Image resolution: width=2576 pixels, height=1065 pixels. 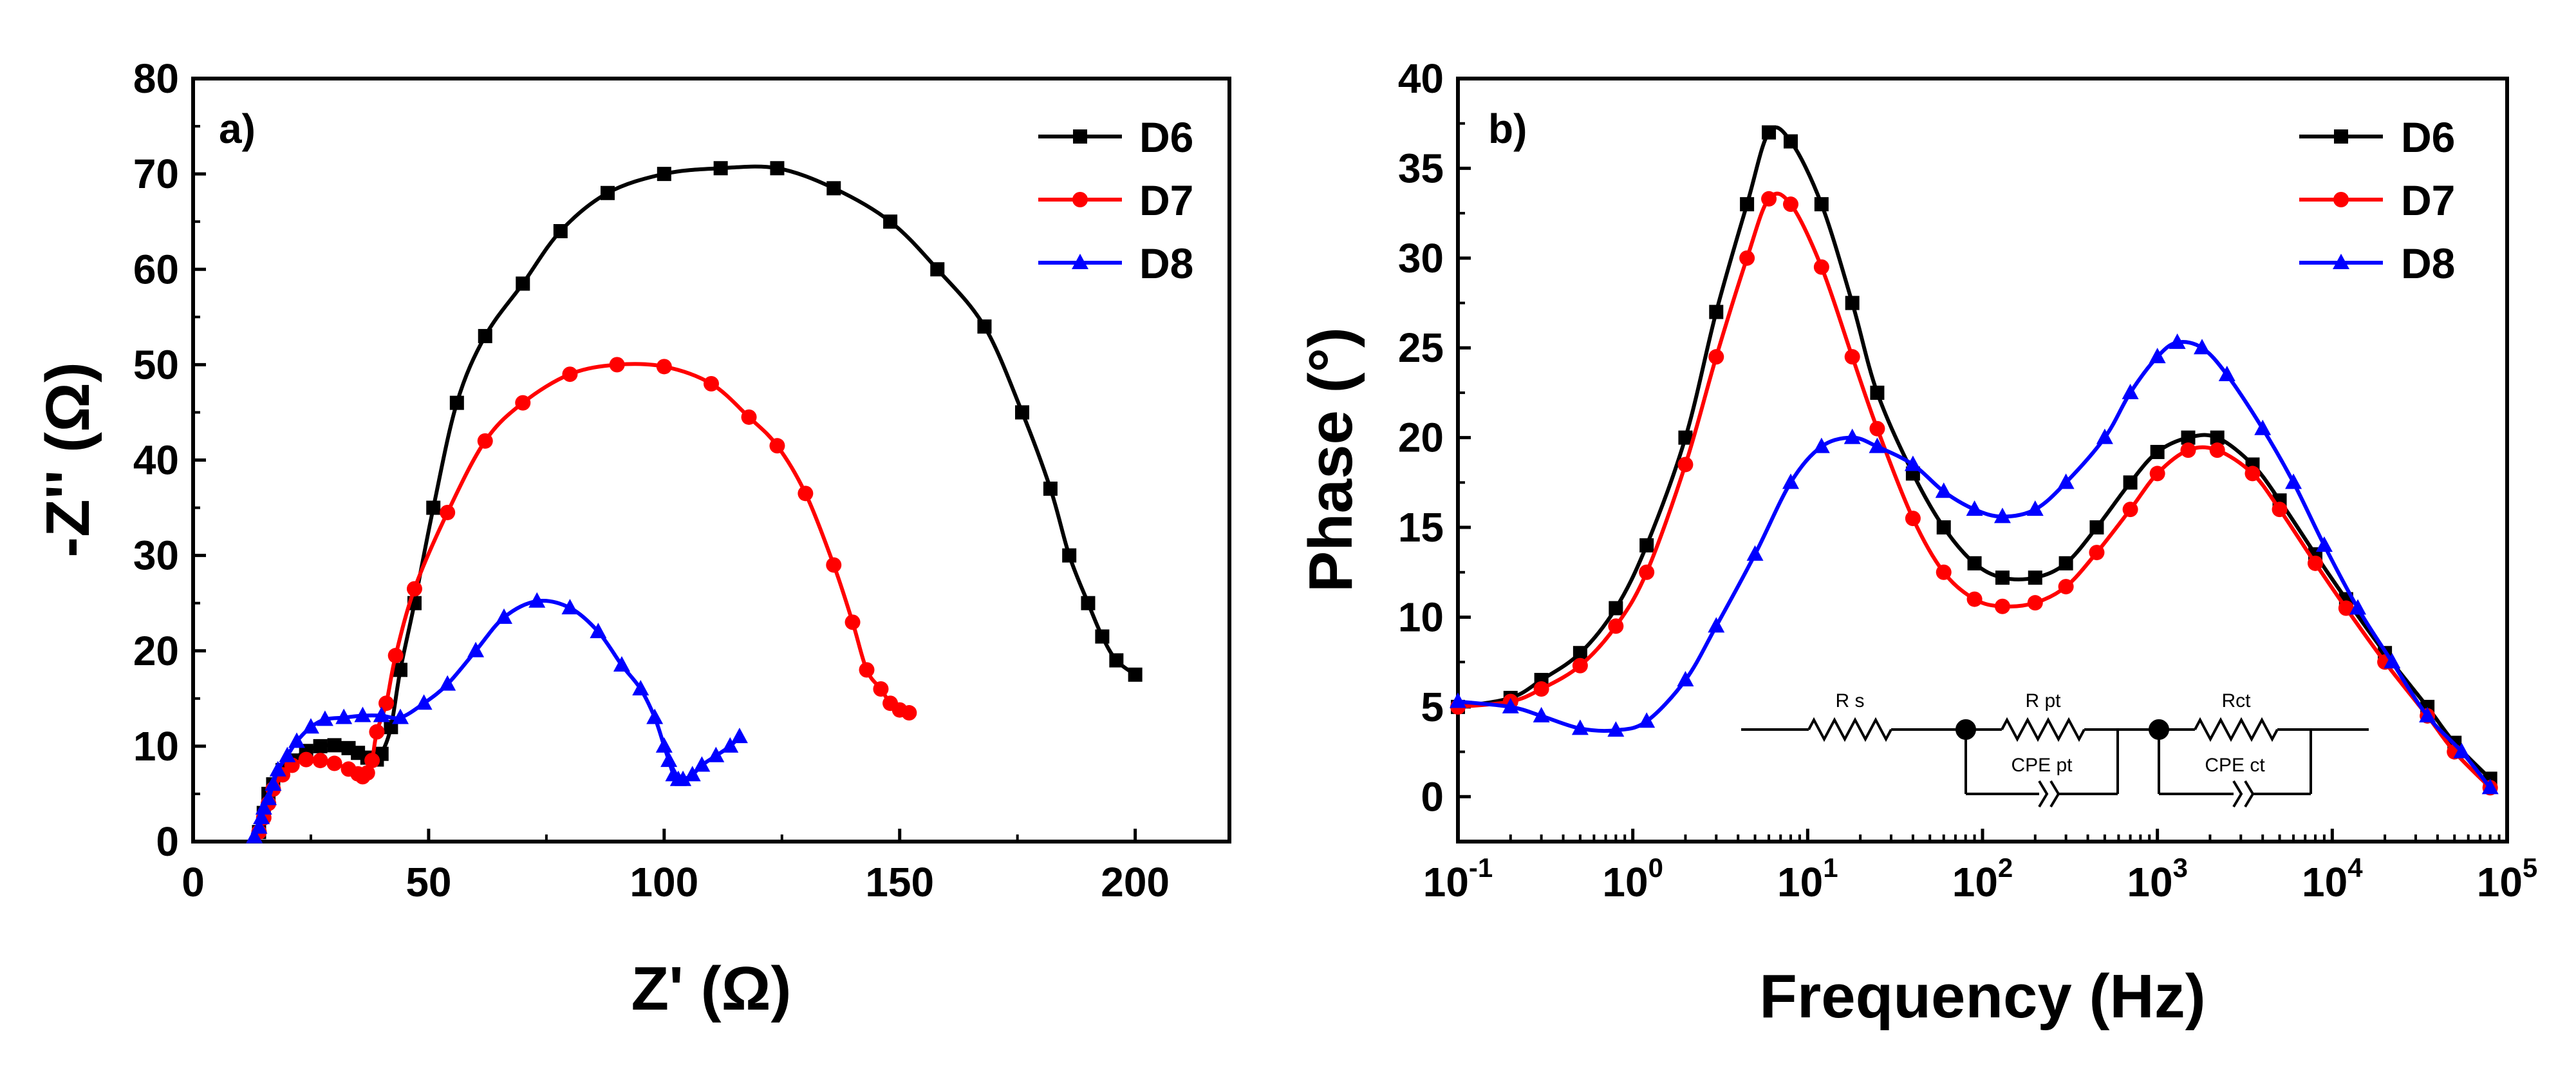 I want to click on series-line-d7, so click(x=583, y=598).